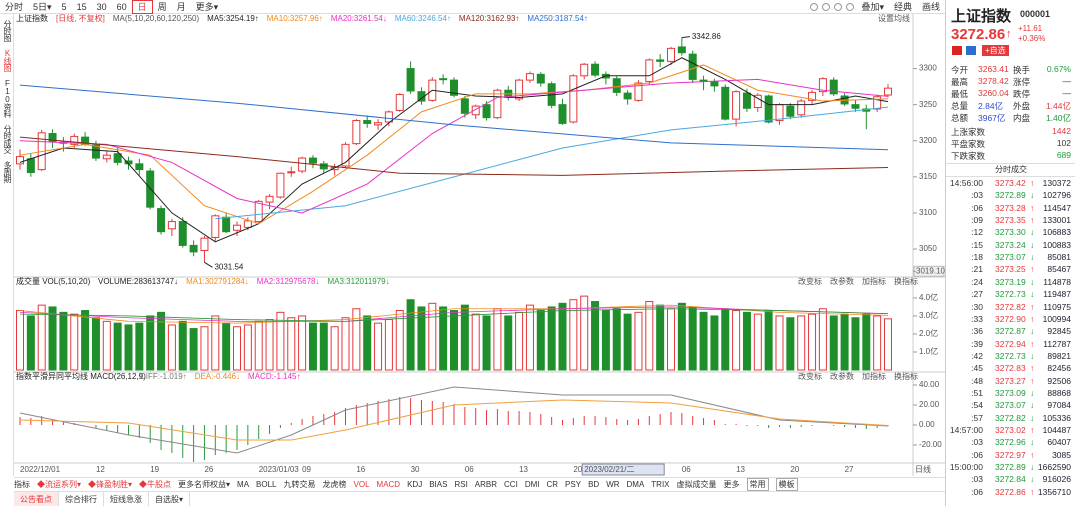 This screenshot has width=1075, height=506. What do you see at coordinates (511, 484) in the screenshot?
I see `indicator: CCI` at bounding box center [511, 484].